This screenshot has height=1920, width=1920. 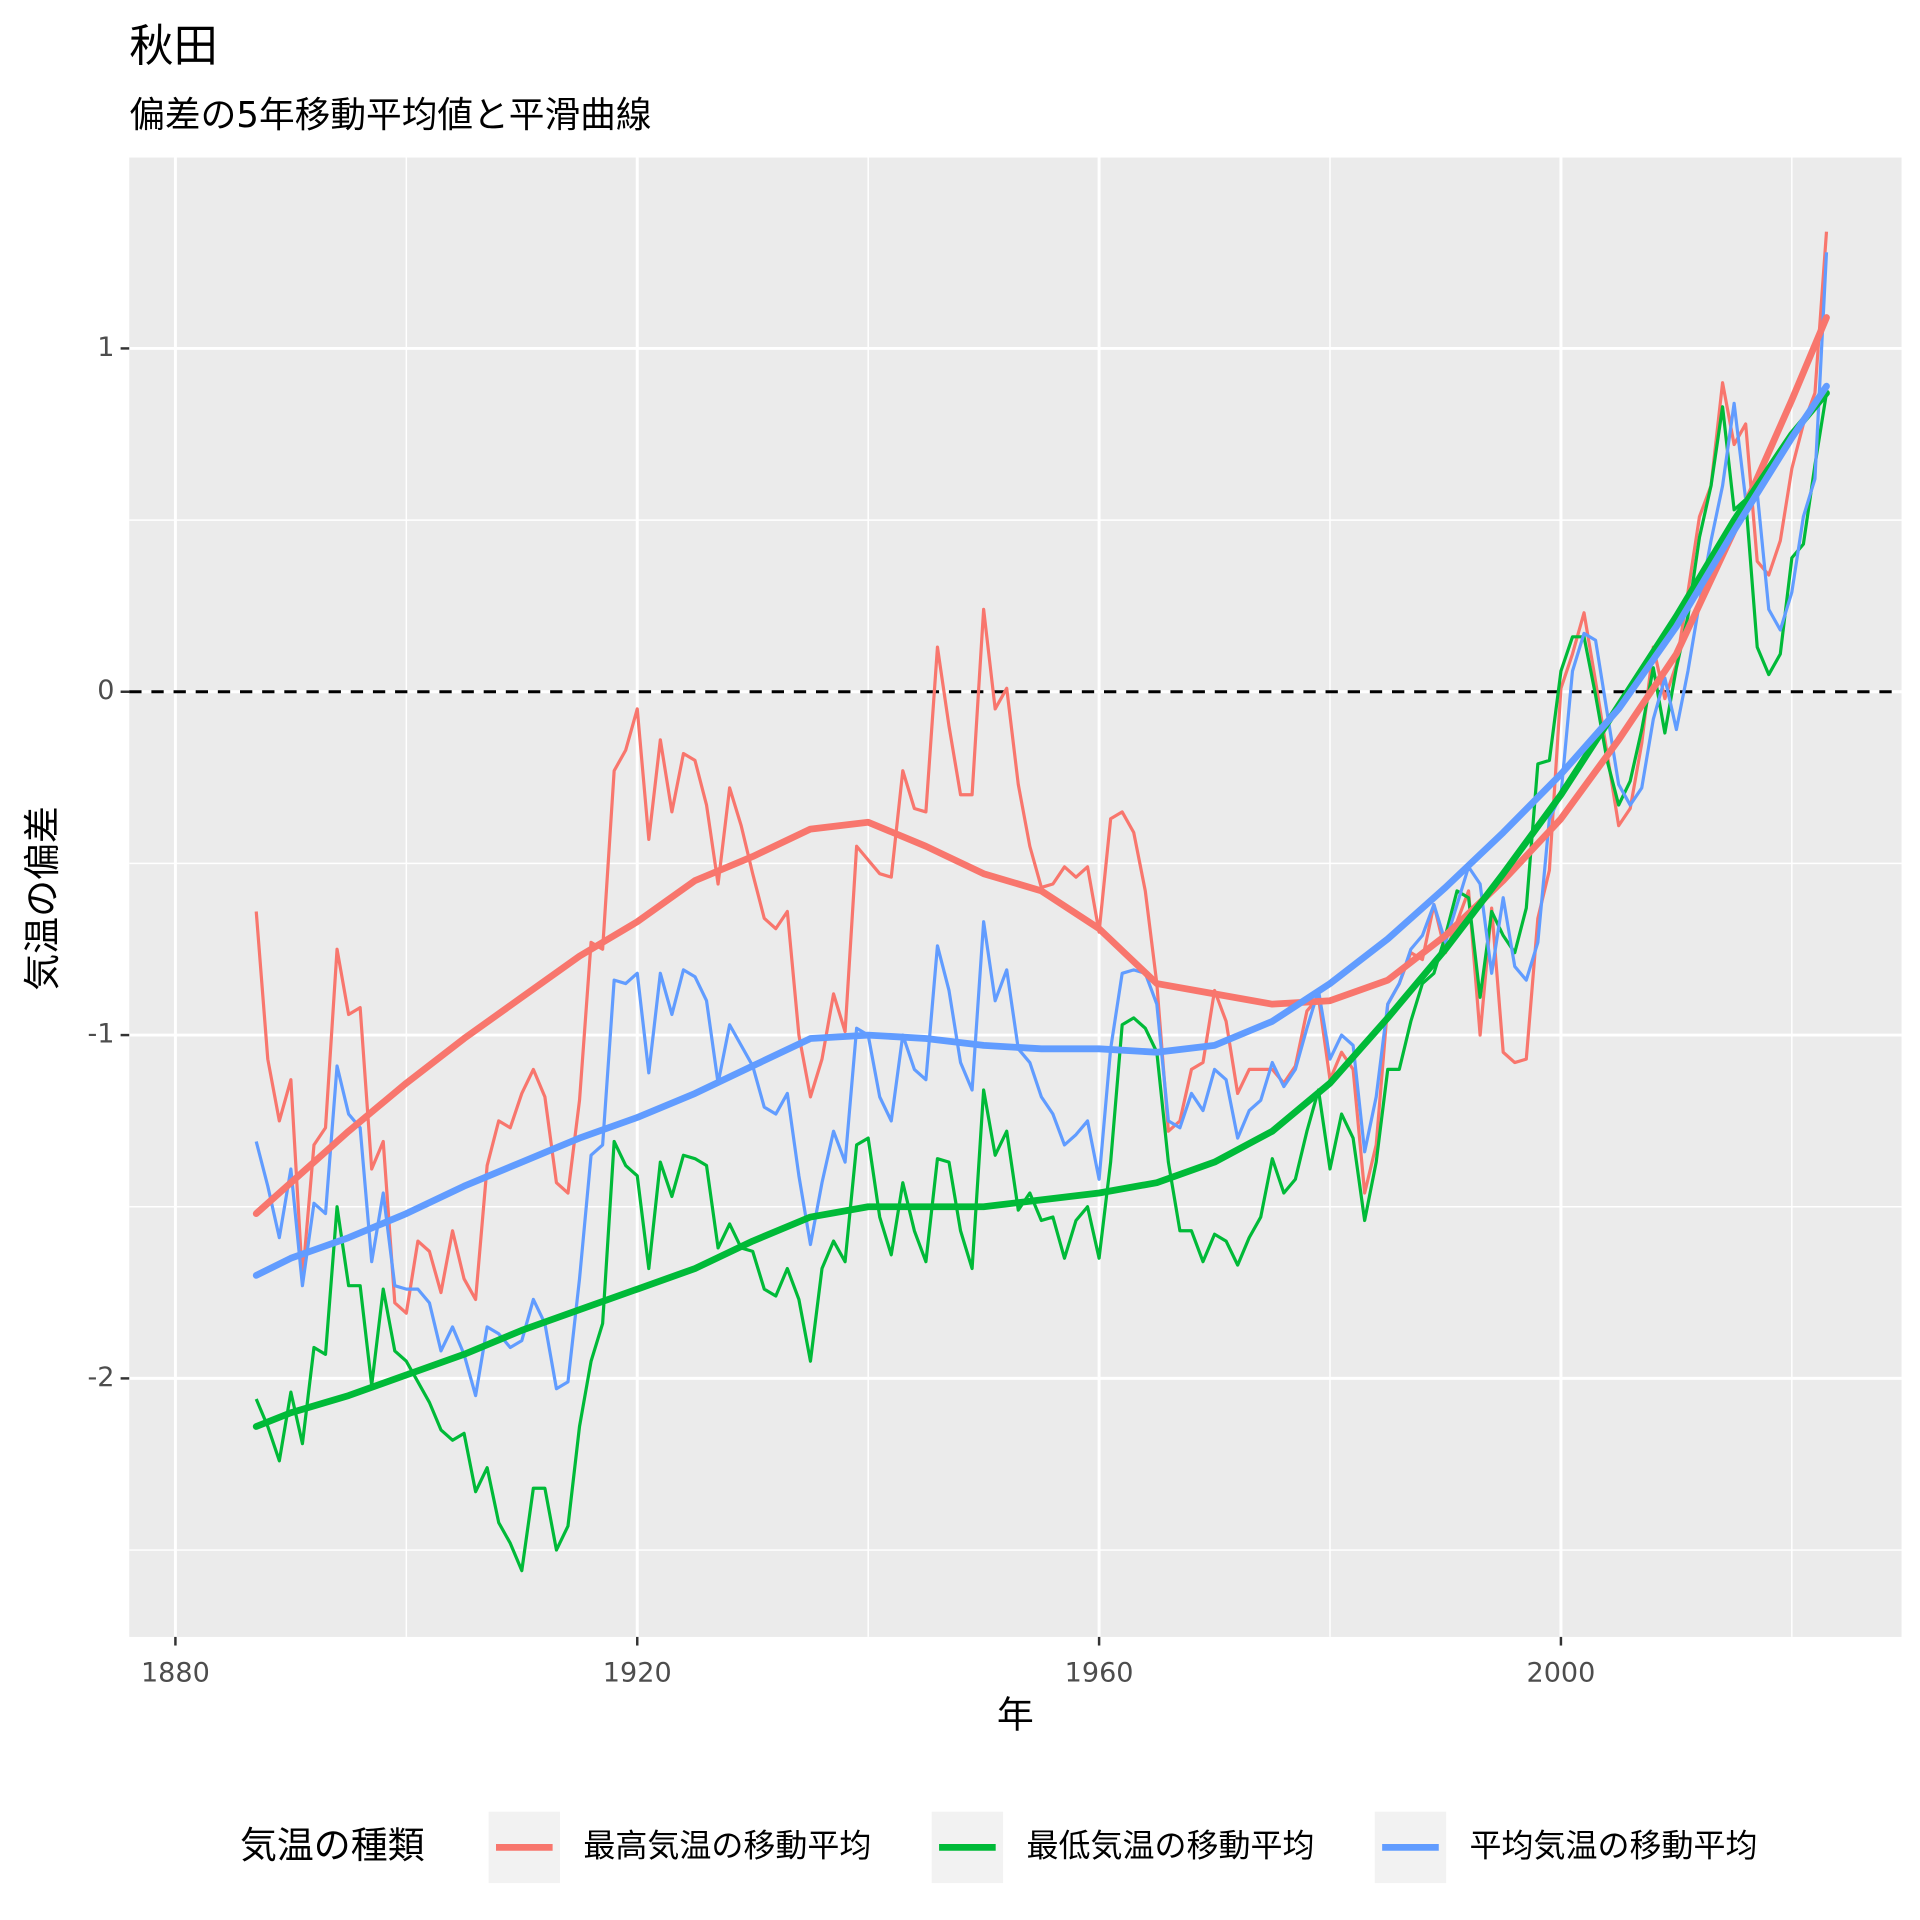 What do you see at coordinates (1614, 1845) in the screenshot?
I see `legend-label: 平均気温の移動平均` at bounding box center [1614, 1845].